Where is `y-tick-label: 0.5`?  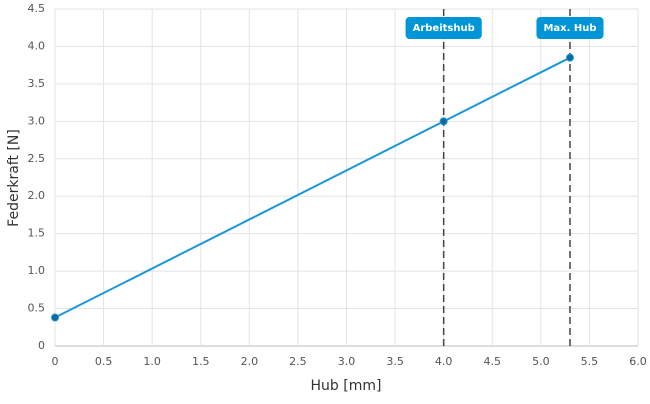
y-tick-label: 0.5 is located at coordinates (37, 308).